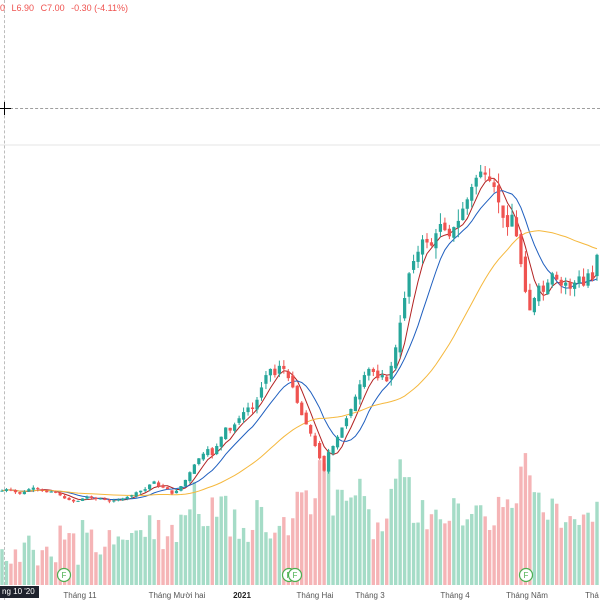  I want to click on crosshair-horizontal-line, so click(300, 108).